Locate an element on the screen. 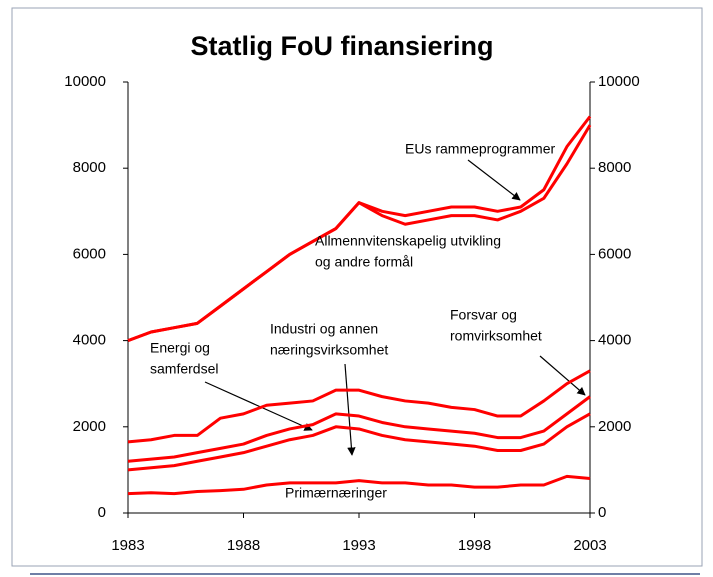  y-tick-label: 0 is located at coordinates (102, 512).